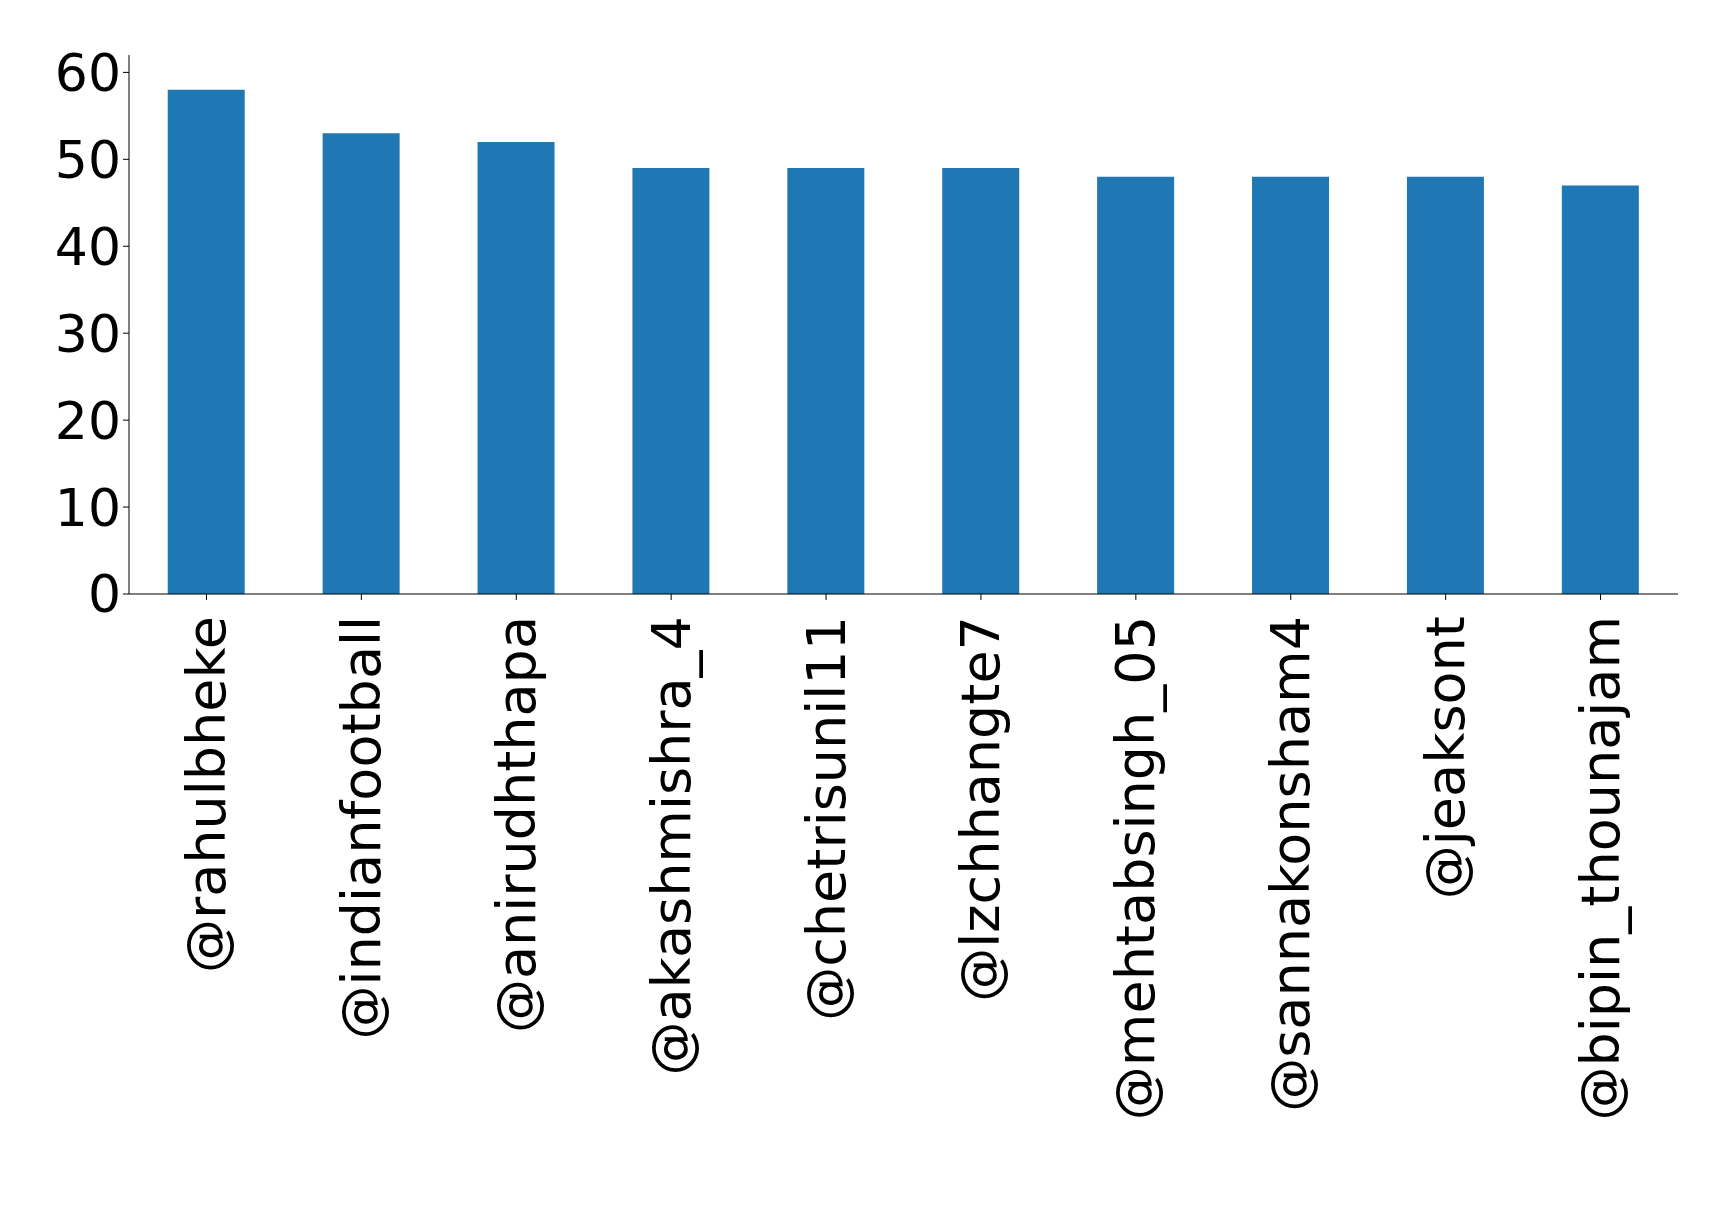 Image resolution: width=1719 pixels, height=1227 pixels. Describe the element at coordinates (826, 818) in the screenshot. I see `x-tick-label: @chetrisunil11` at that location.